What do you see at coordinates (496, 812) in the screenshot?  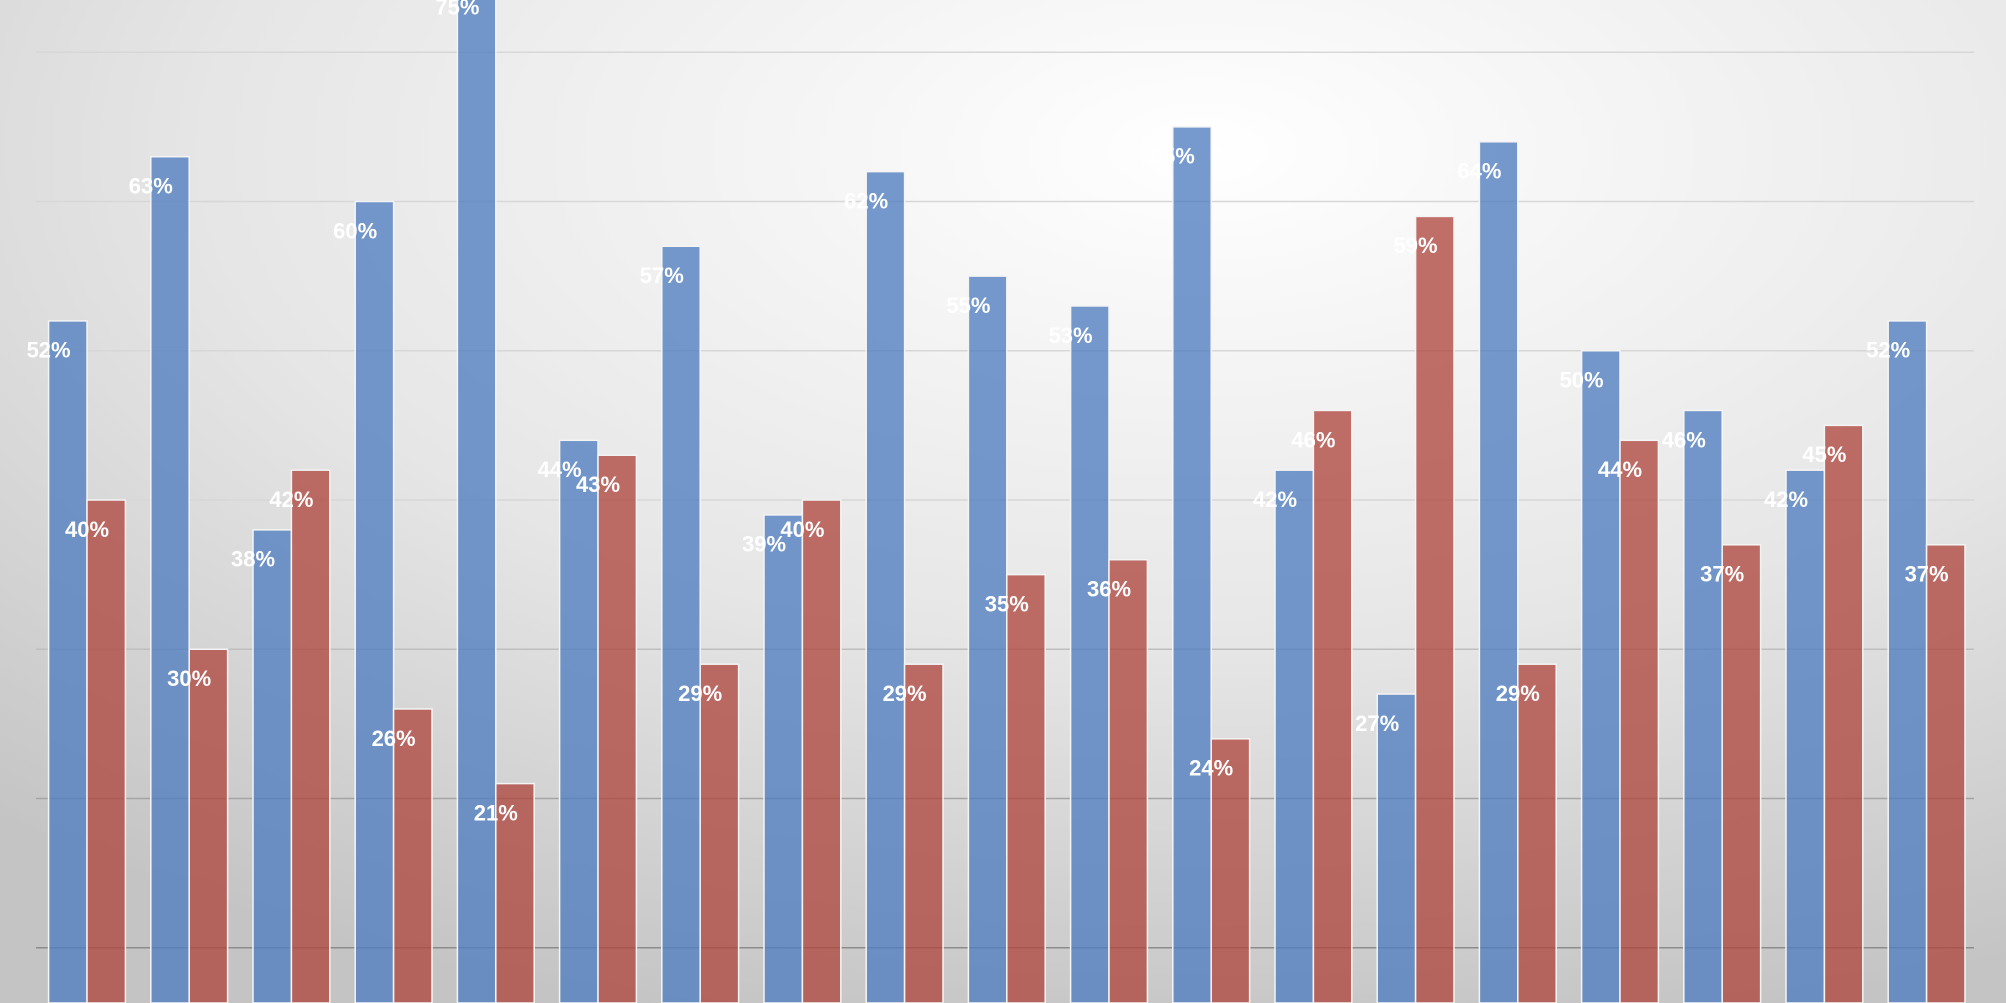 I see `data-label: 21%` at bounding box center [496, 812].